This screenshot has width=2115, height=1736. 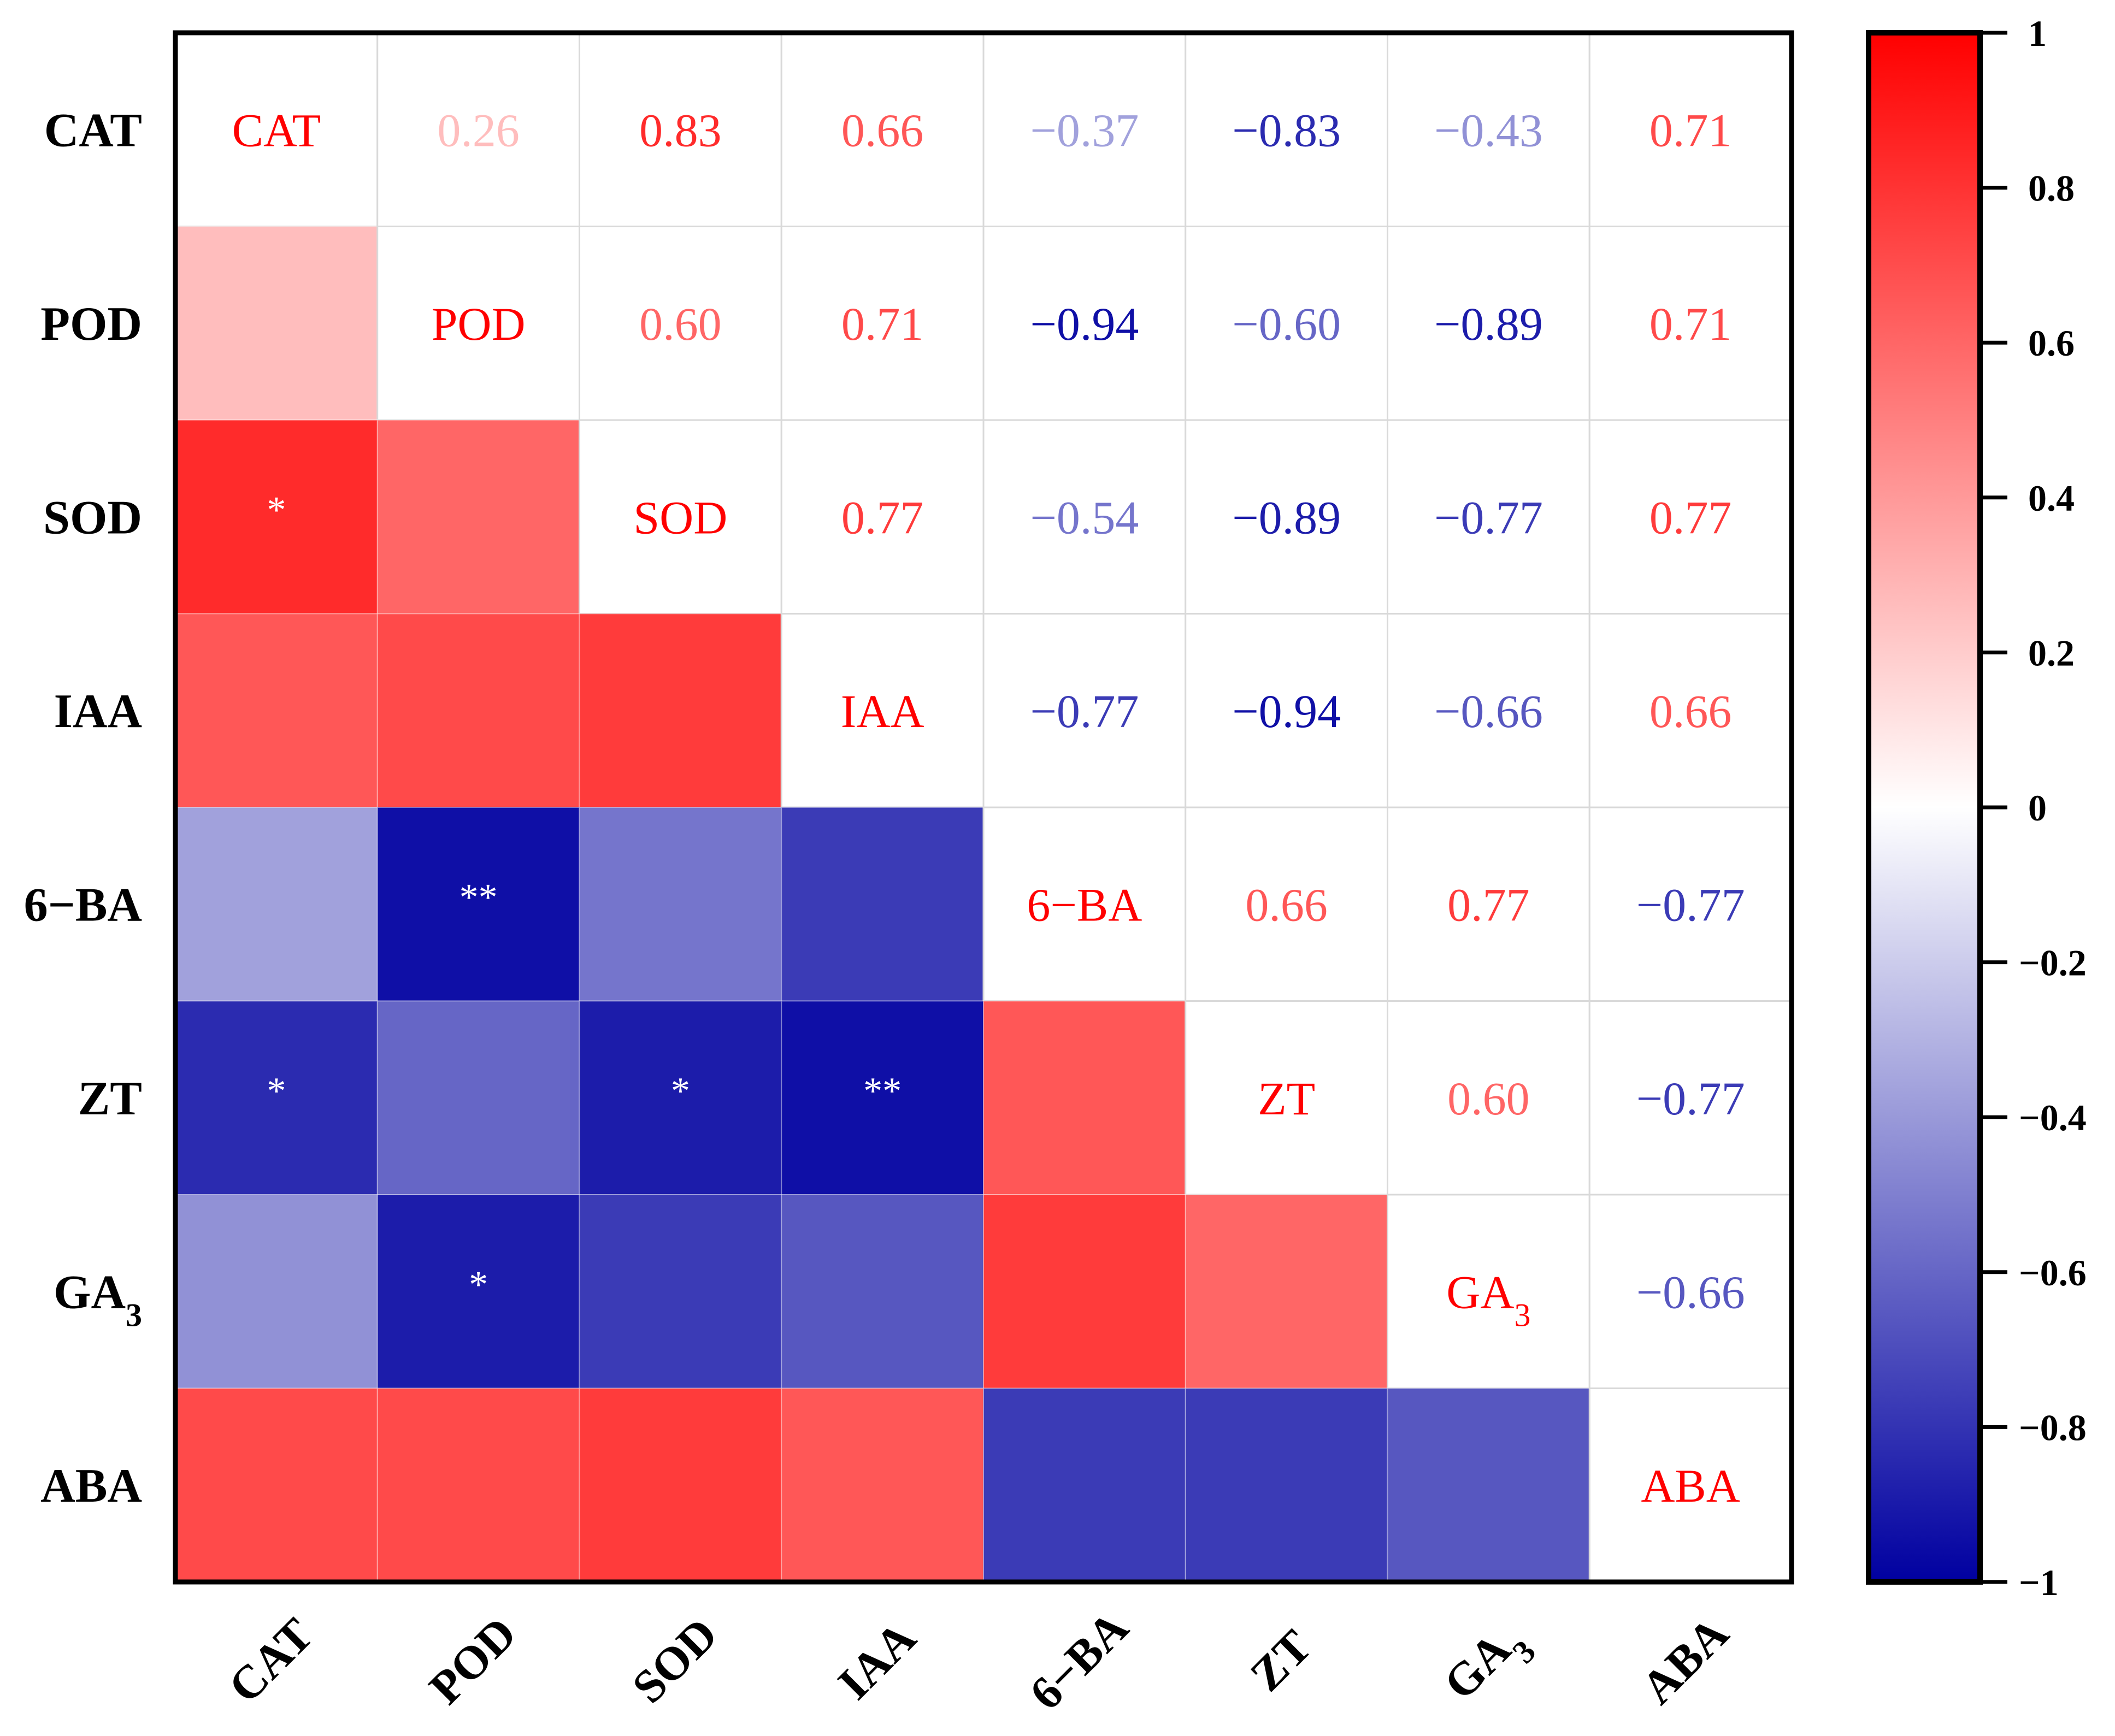 I want to click on diagonal-label: 6−BA, so click(x=1084, y=904).